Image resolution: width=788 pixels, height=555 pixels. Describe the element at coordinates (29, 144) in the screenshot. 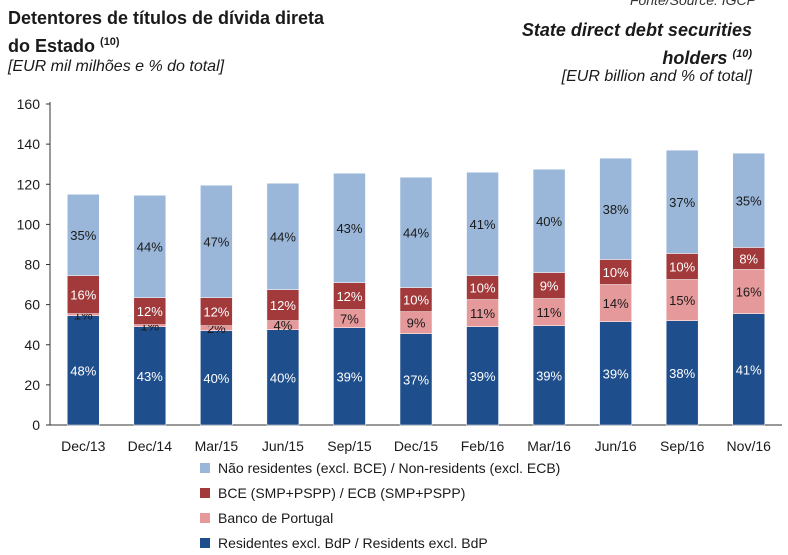

I see `y-tick-label: 140` at that location.